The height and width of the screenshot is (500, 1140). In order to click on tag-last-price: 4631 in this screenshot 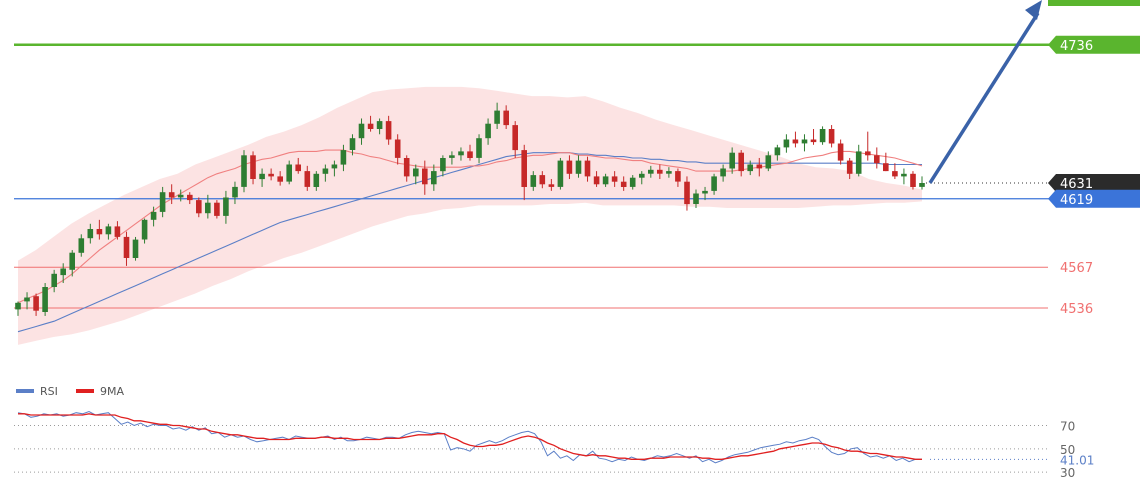, I will do `click(1094, 182)`.